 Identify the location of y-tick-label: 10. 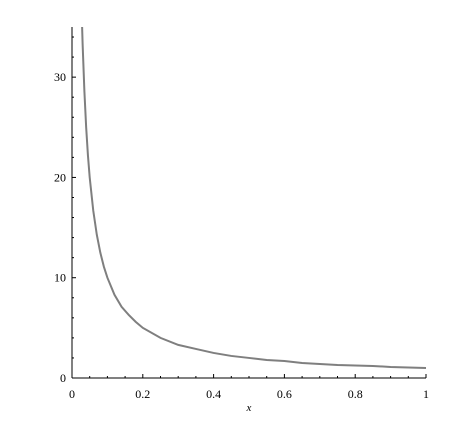
(60, 278).